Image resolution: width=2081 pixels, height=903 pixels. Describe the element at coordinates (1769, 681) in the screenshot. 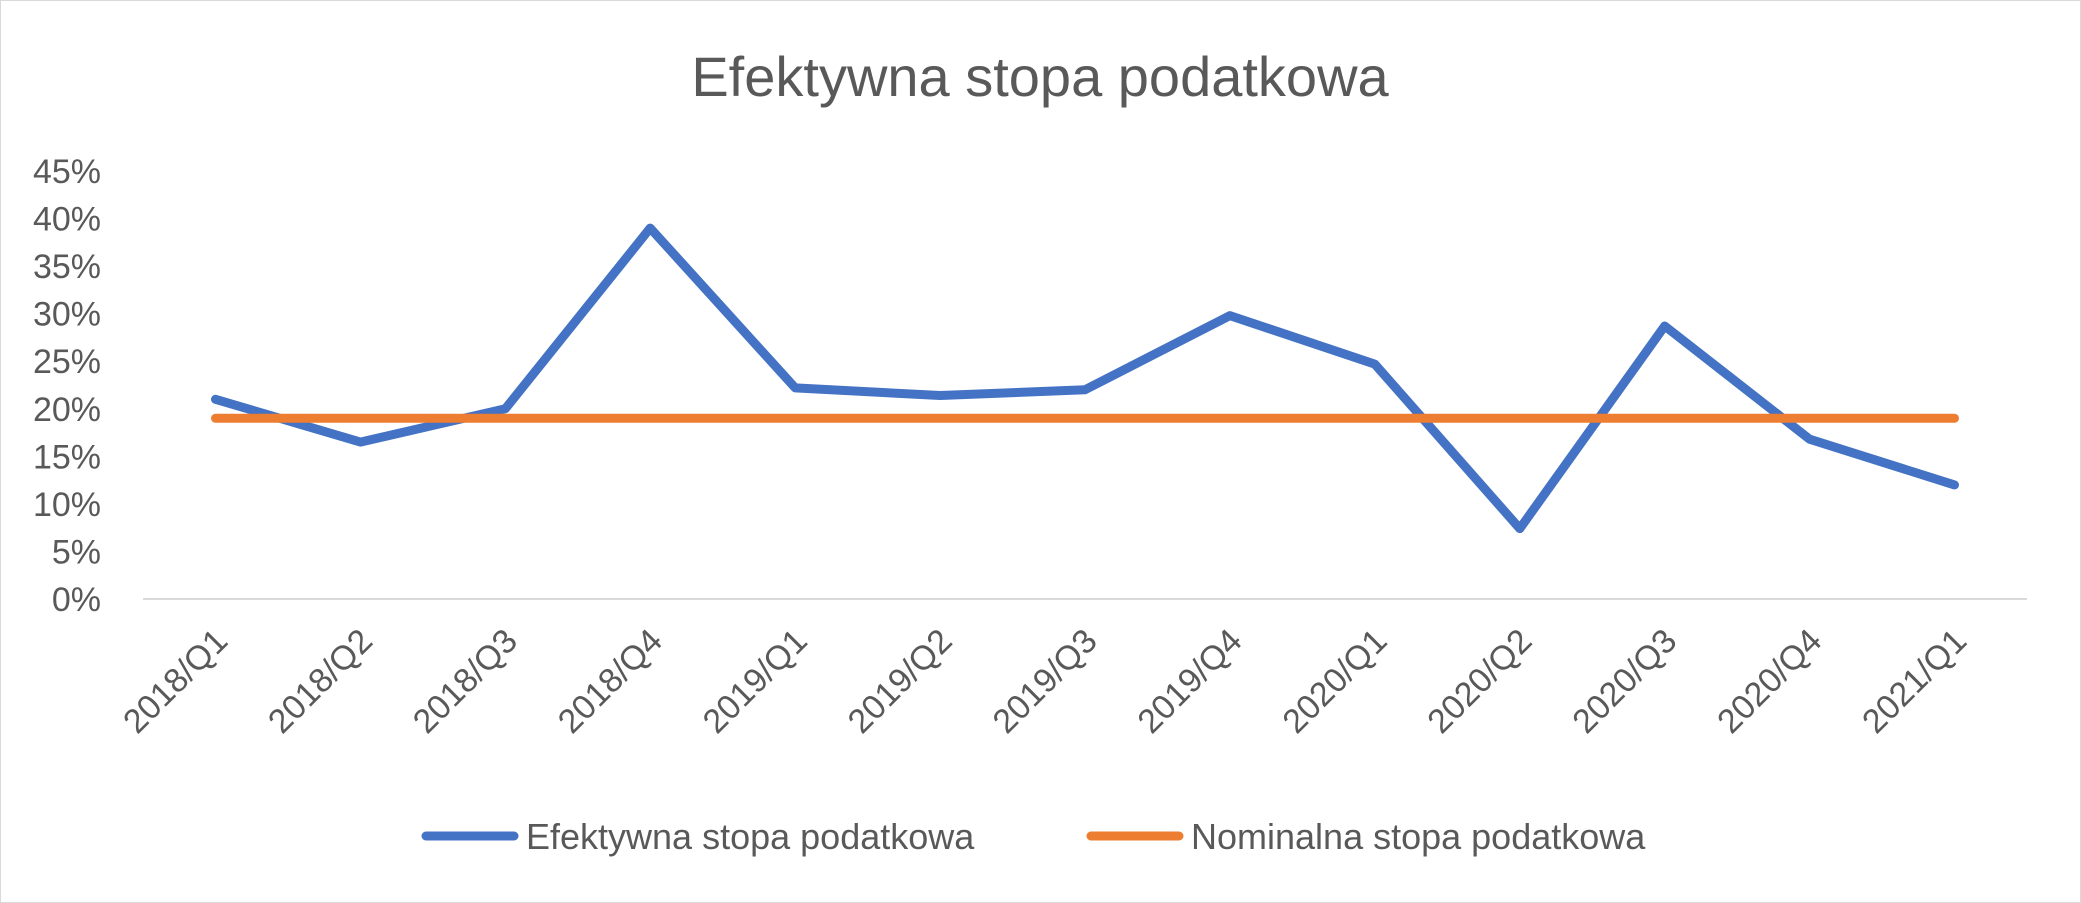

I see `x-tick-label: 2020/Q4` at that location.